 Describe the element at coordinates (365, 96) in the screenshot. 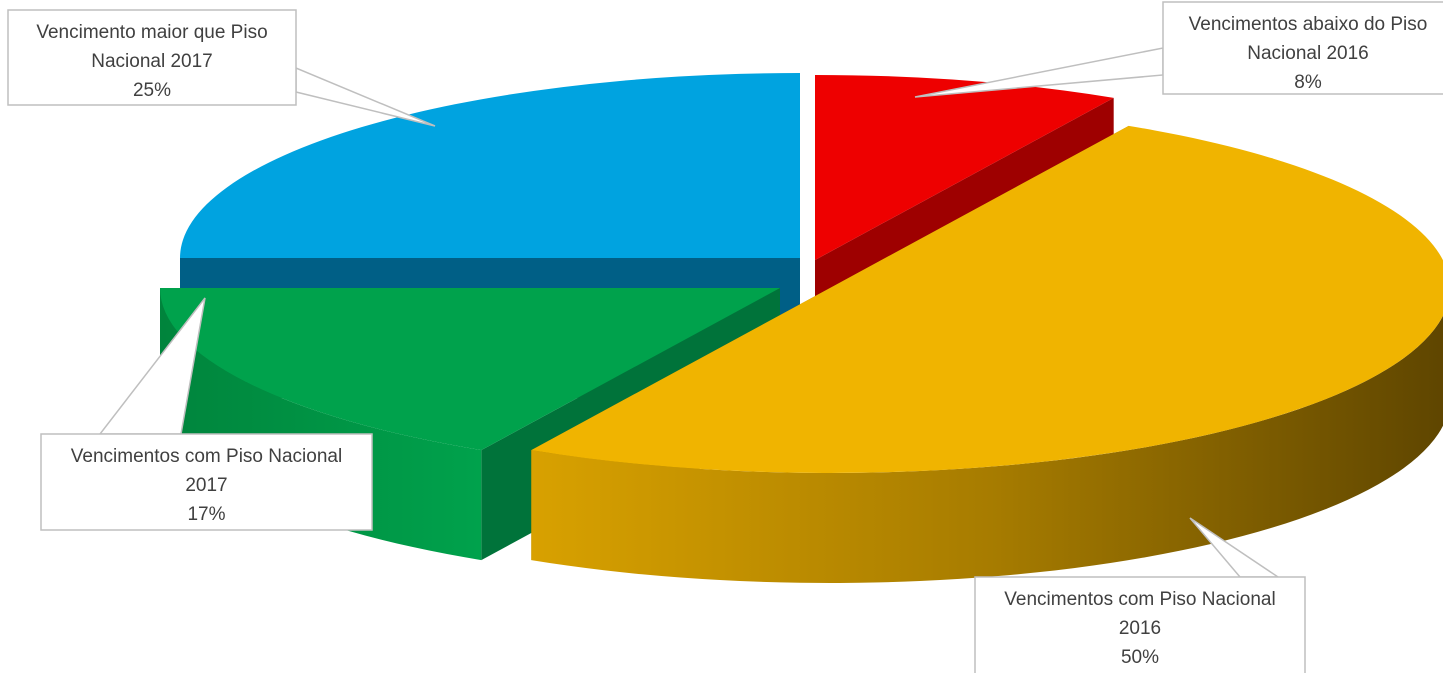

I see `data-label-3-leader` at that location.